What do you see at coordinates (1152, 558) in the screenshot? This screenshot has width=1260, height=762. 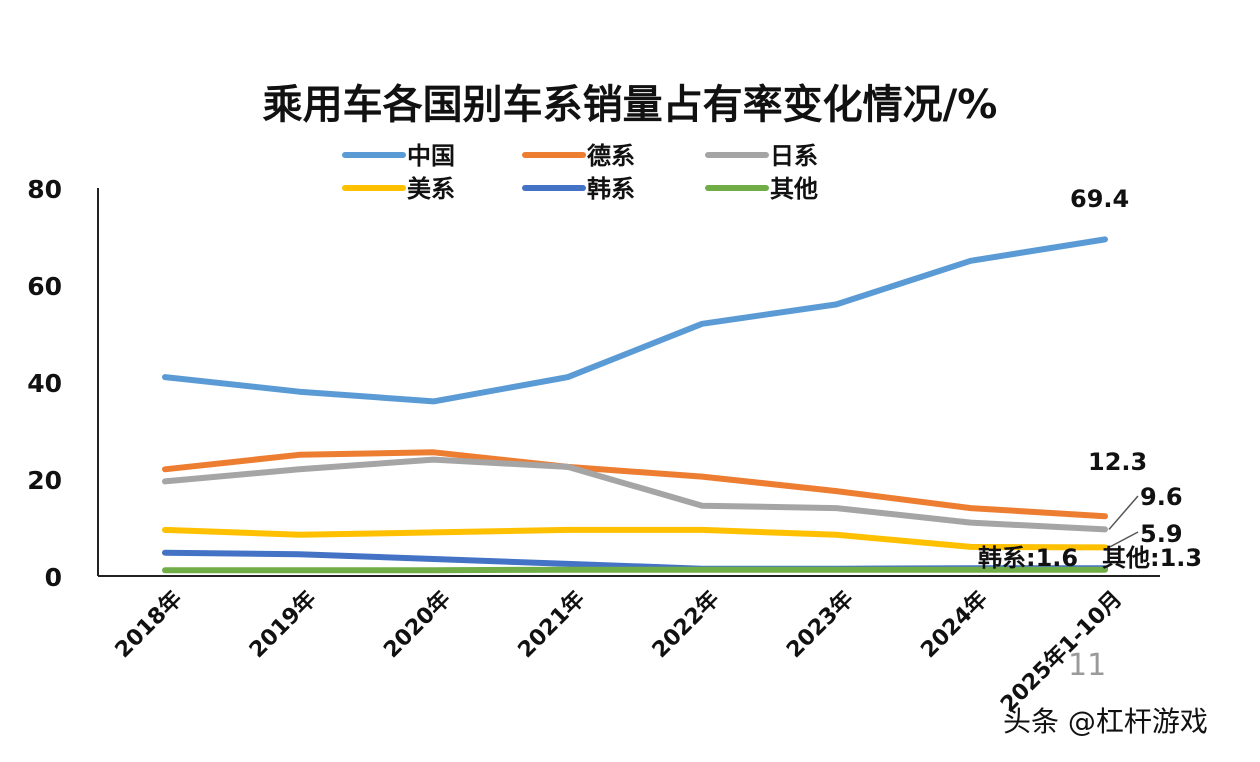 I see `data-label-6: 其他:1.3` at bounding box center [1152, 558].